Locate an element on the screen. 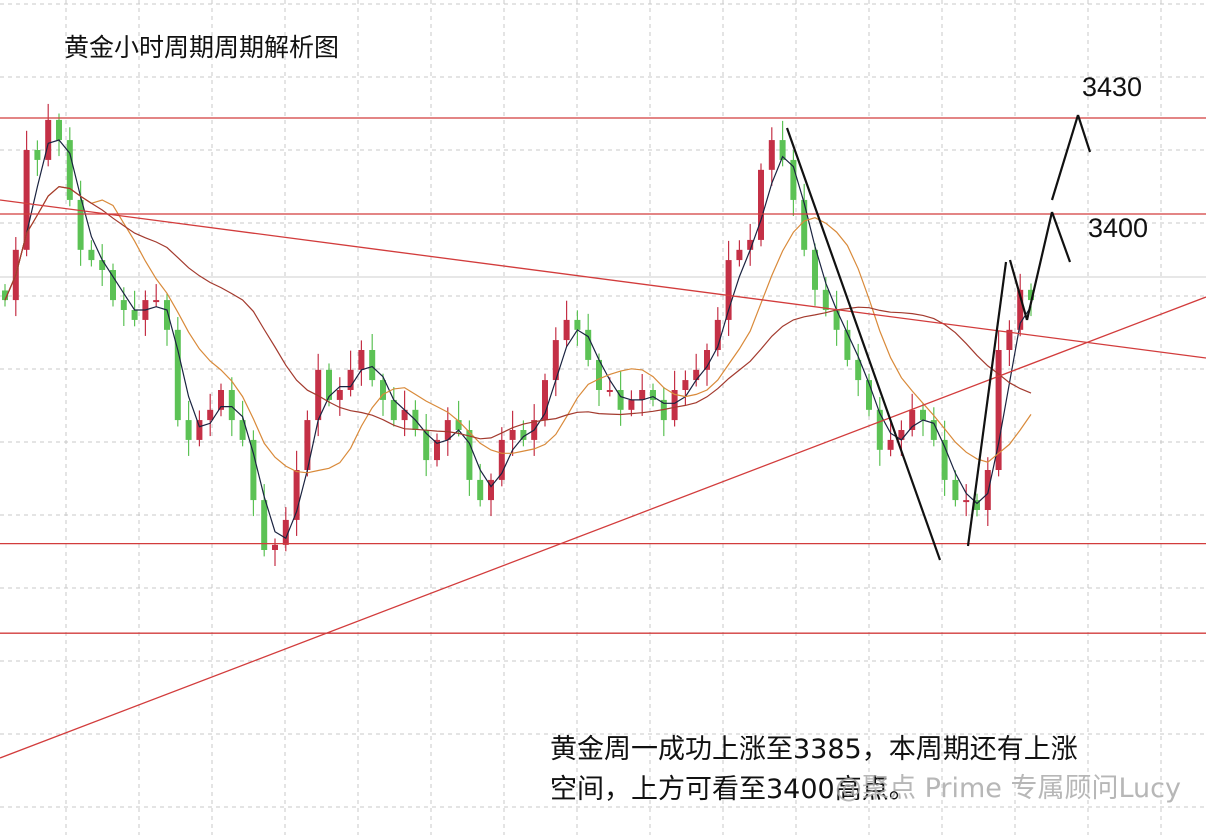 The image size is (1206, 835). level-label-3400: 3400 is located at coordinates (1118, 228).